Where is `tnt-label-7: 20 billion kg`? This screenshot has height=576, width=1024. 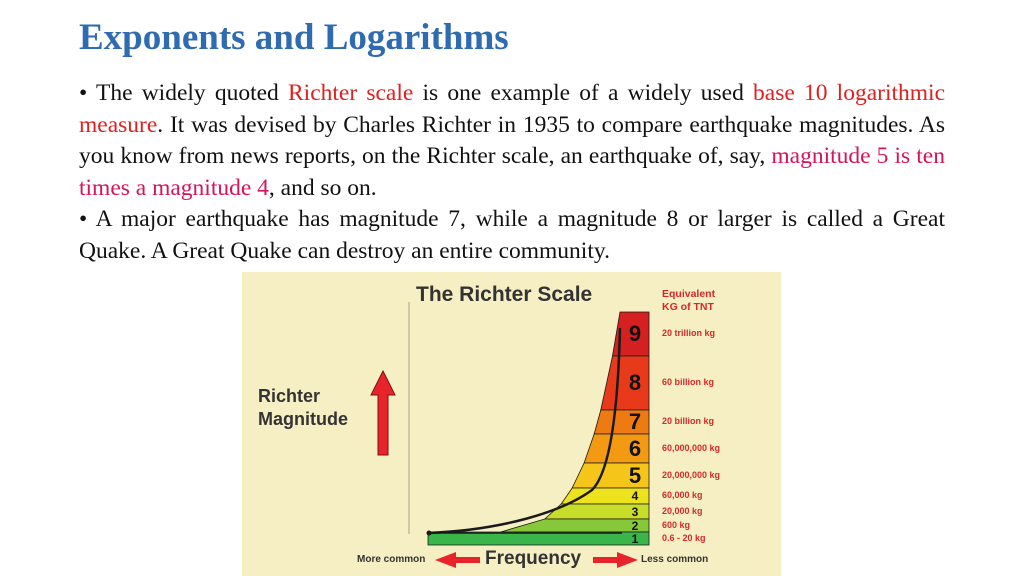 tnt-label-7: 20 billion kg is located at coordinates (688, 421).